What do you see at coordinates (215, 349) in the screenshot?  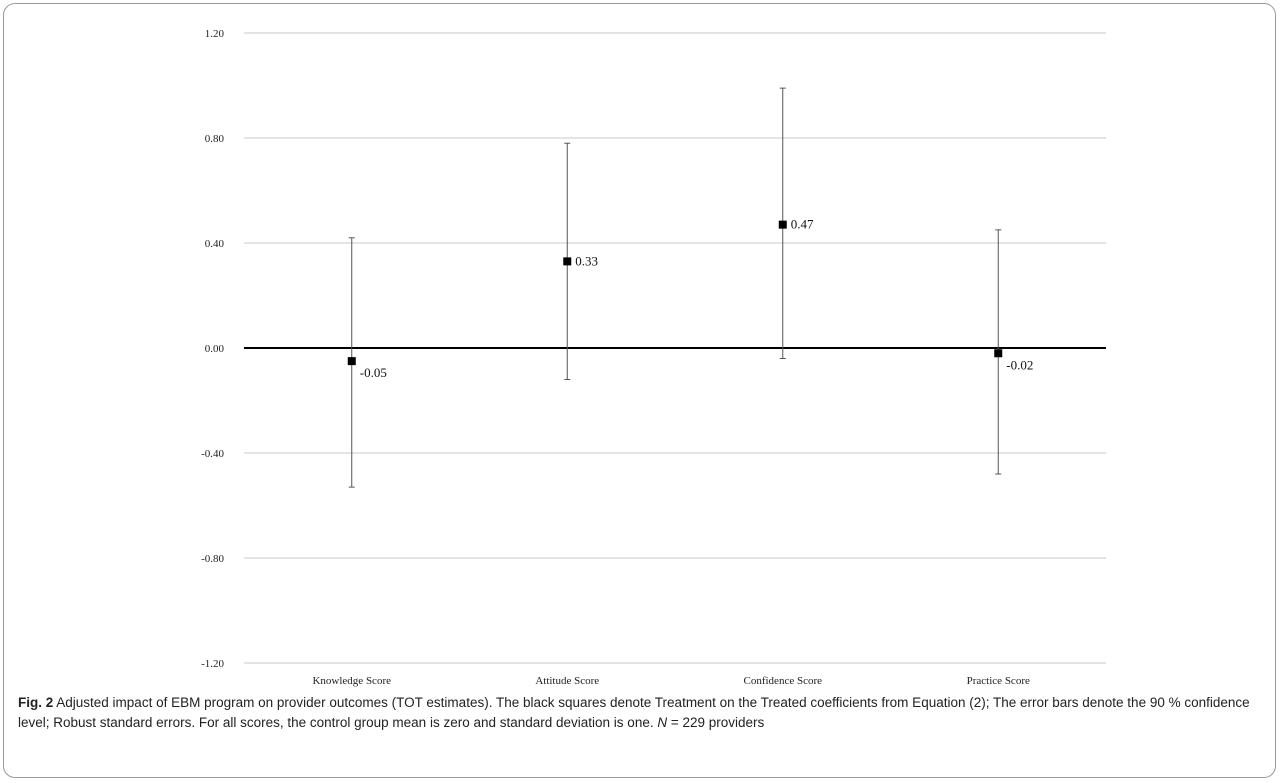 I see `y-tick-label: 0.00` at bounding box center [215, 349].